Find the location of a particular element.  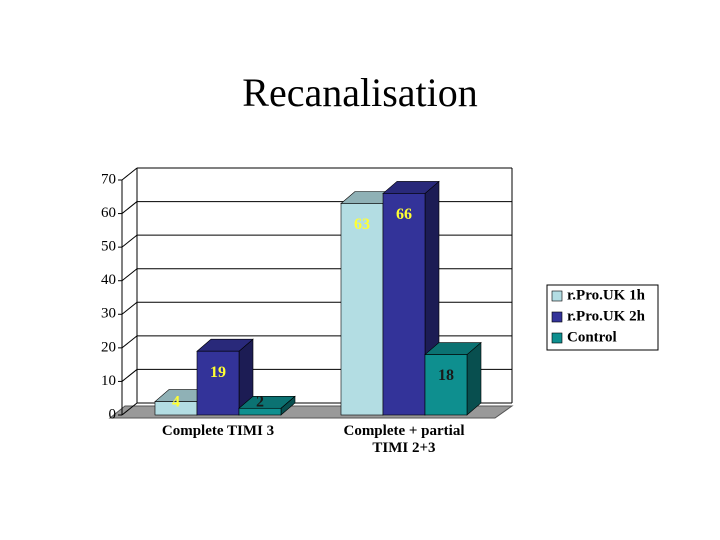

legend-label: r.Pro.UK 2h is located at coordinates (606, 316).